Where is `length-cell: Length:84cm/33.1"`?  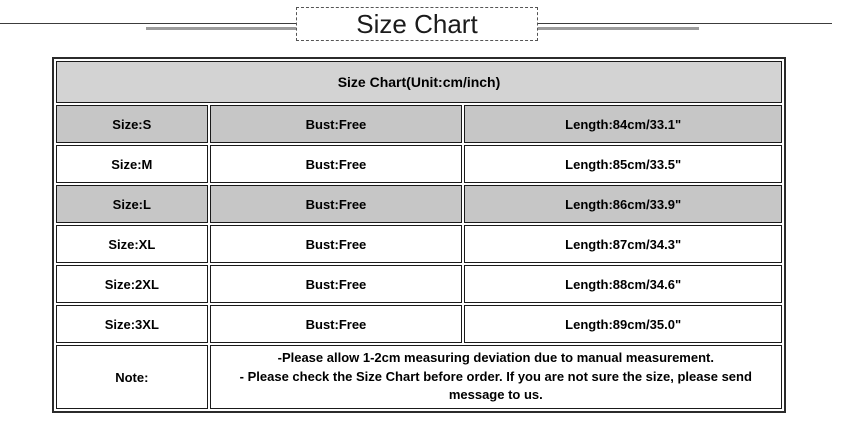
length-cell: Length:84cm/33.1" is located at coordinates (623, 124).